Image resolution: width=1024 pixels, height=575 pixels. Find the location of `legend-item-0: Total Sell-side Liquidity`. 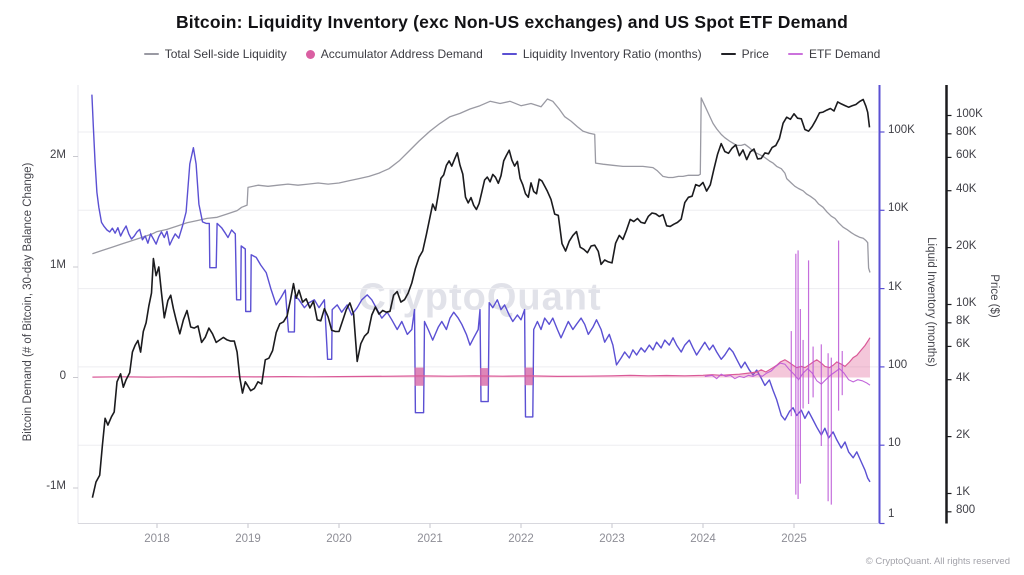

legend-item-0: Total Sell-side Liquidity is located at coordinates (215, 54).